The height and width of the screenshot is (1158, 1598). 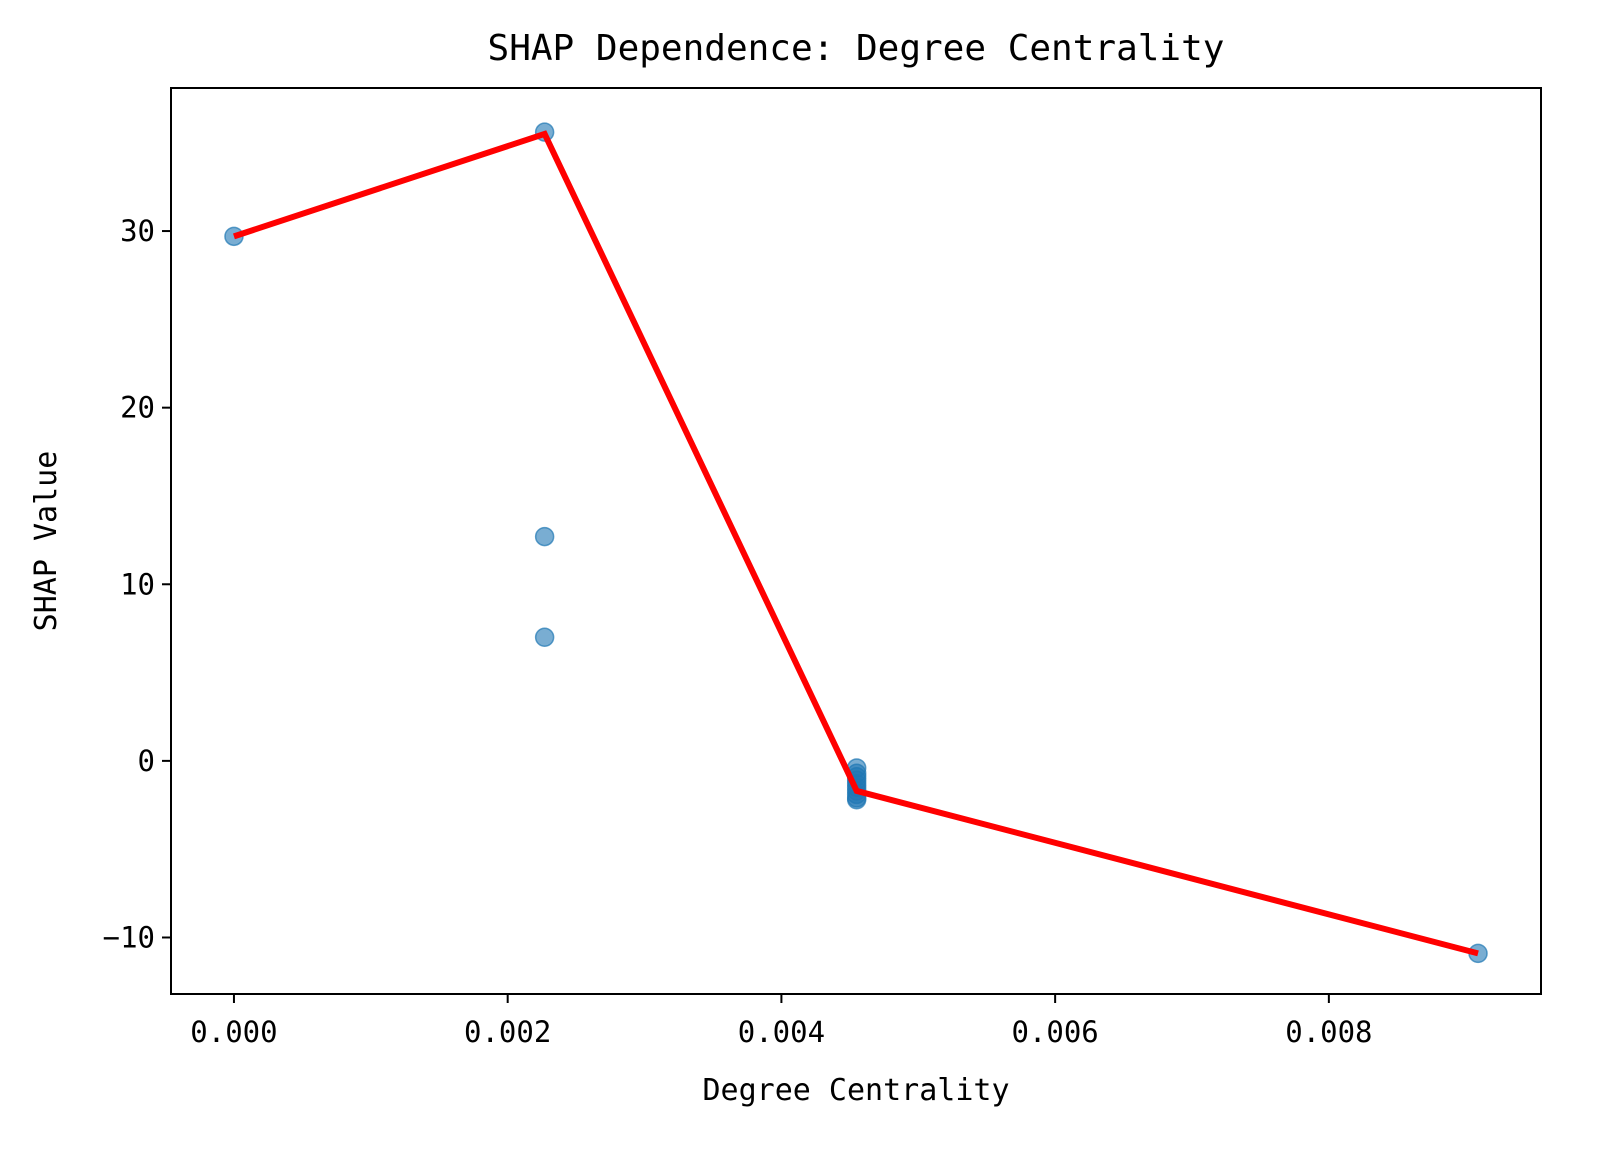 I want to click on x-tick-label: 0.004, so click(x=781, y=1032).